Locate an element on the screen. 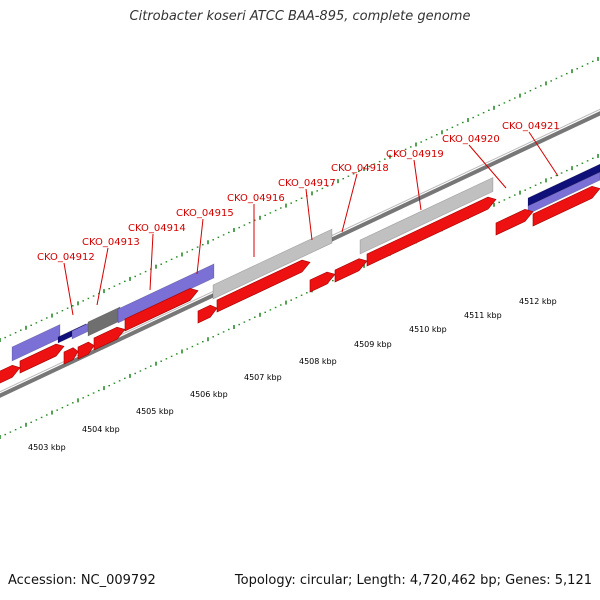 The width and height of the screenshot is (600, 600). gene-label: CKO_04912 is located at coordinates (66, 257).